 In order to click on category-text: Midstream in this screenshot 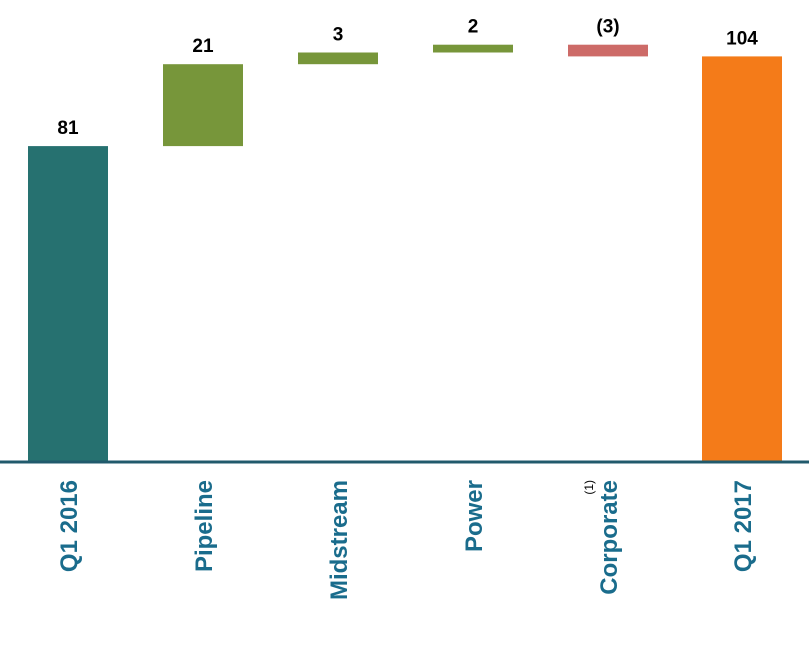, I will do `click(339, 540)`.